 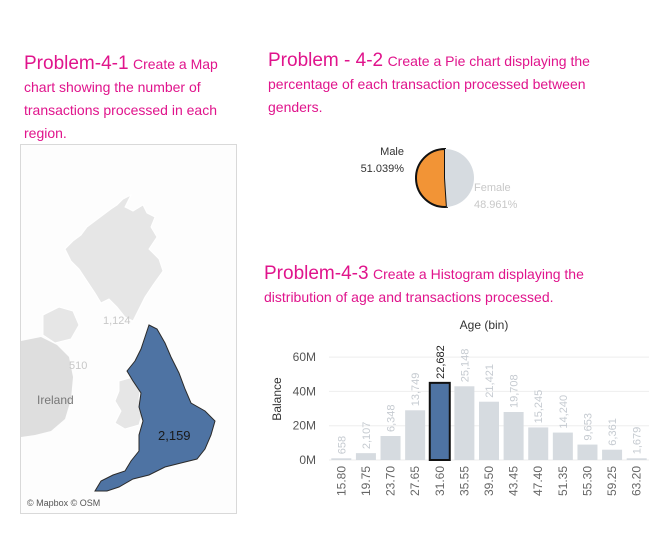 What do you see at coordinates (490, 381) in the screenshot?
I see `bar-value-label: 21,421` at bounding box center [490, 381].